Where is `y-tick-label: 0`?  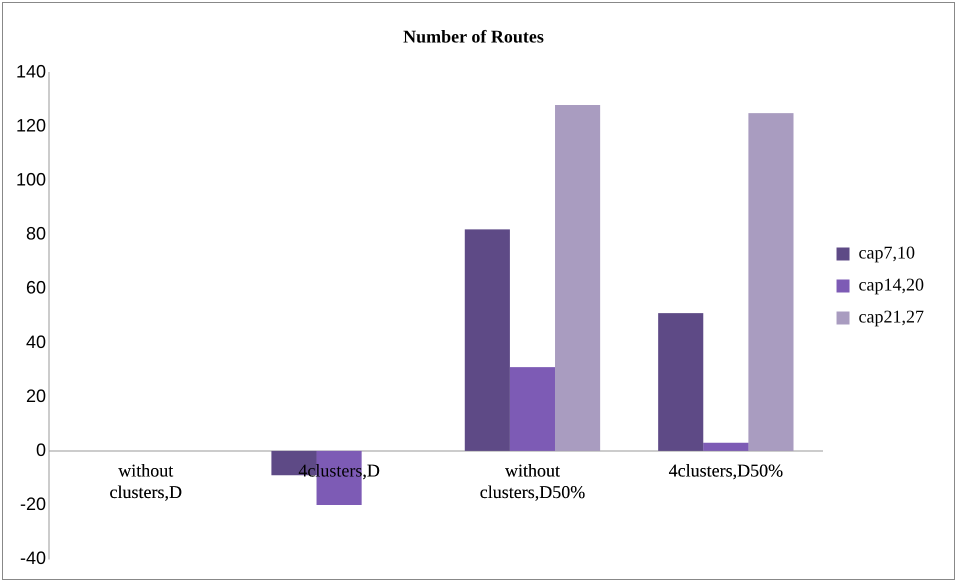 y-tick-label: 0 is located at coordinates (41, 450).